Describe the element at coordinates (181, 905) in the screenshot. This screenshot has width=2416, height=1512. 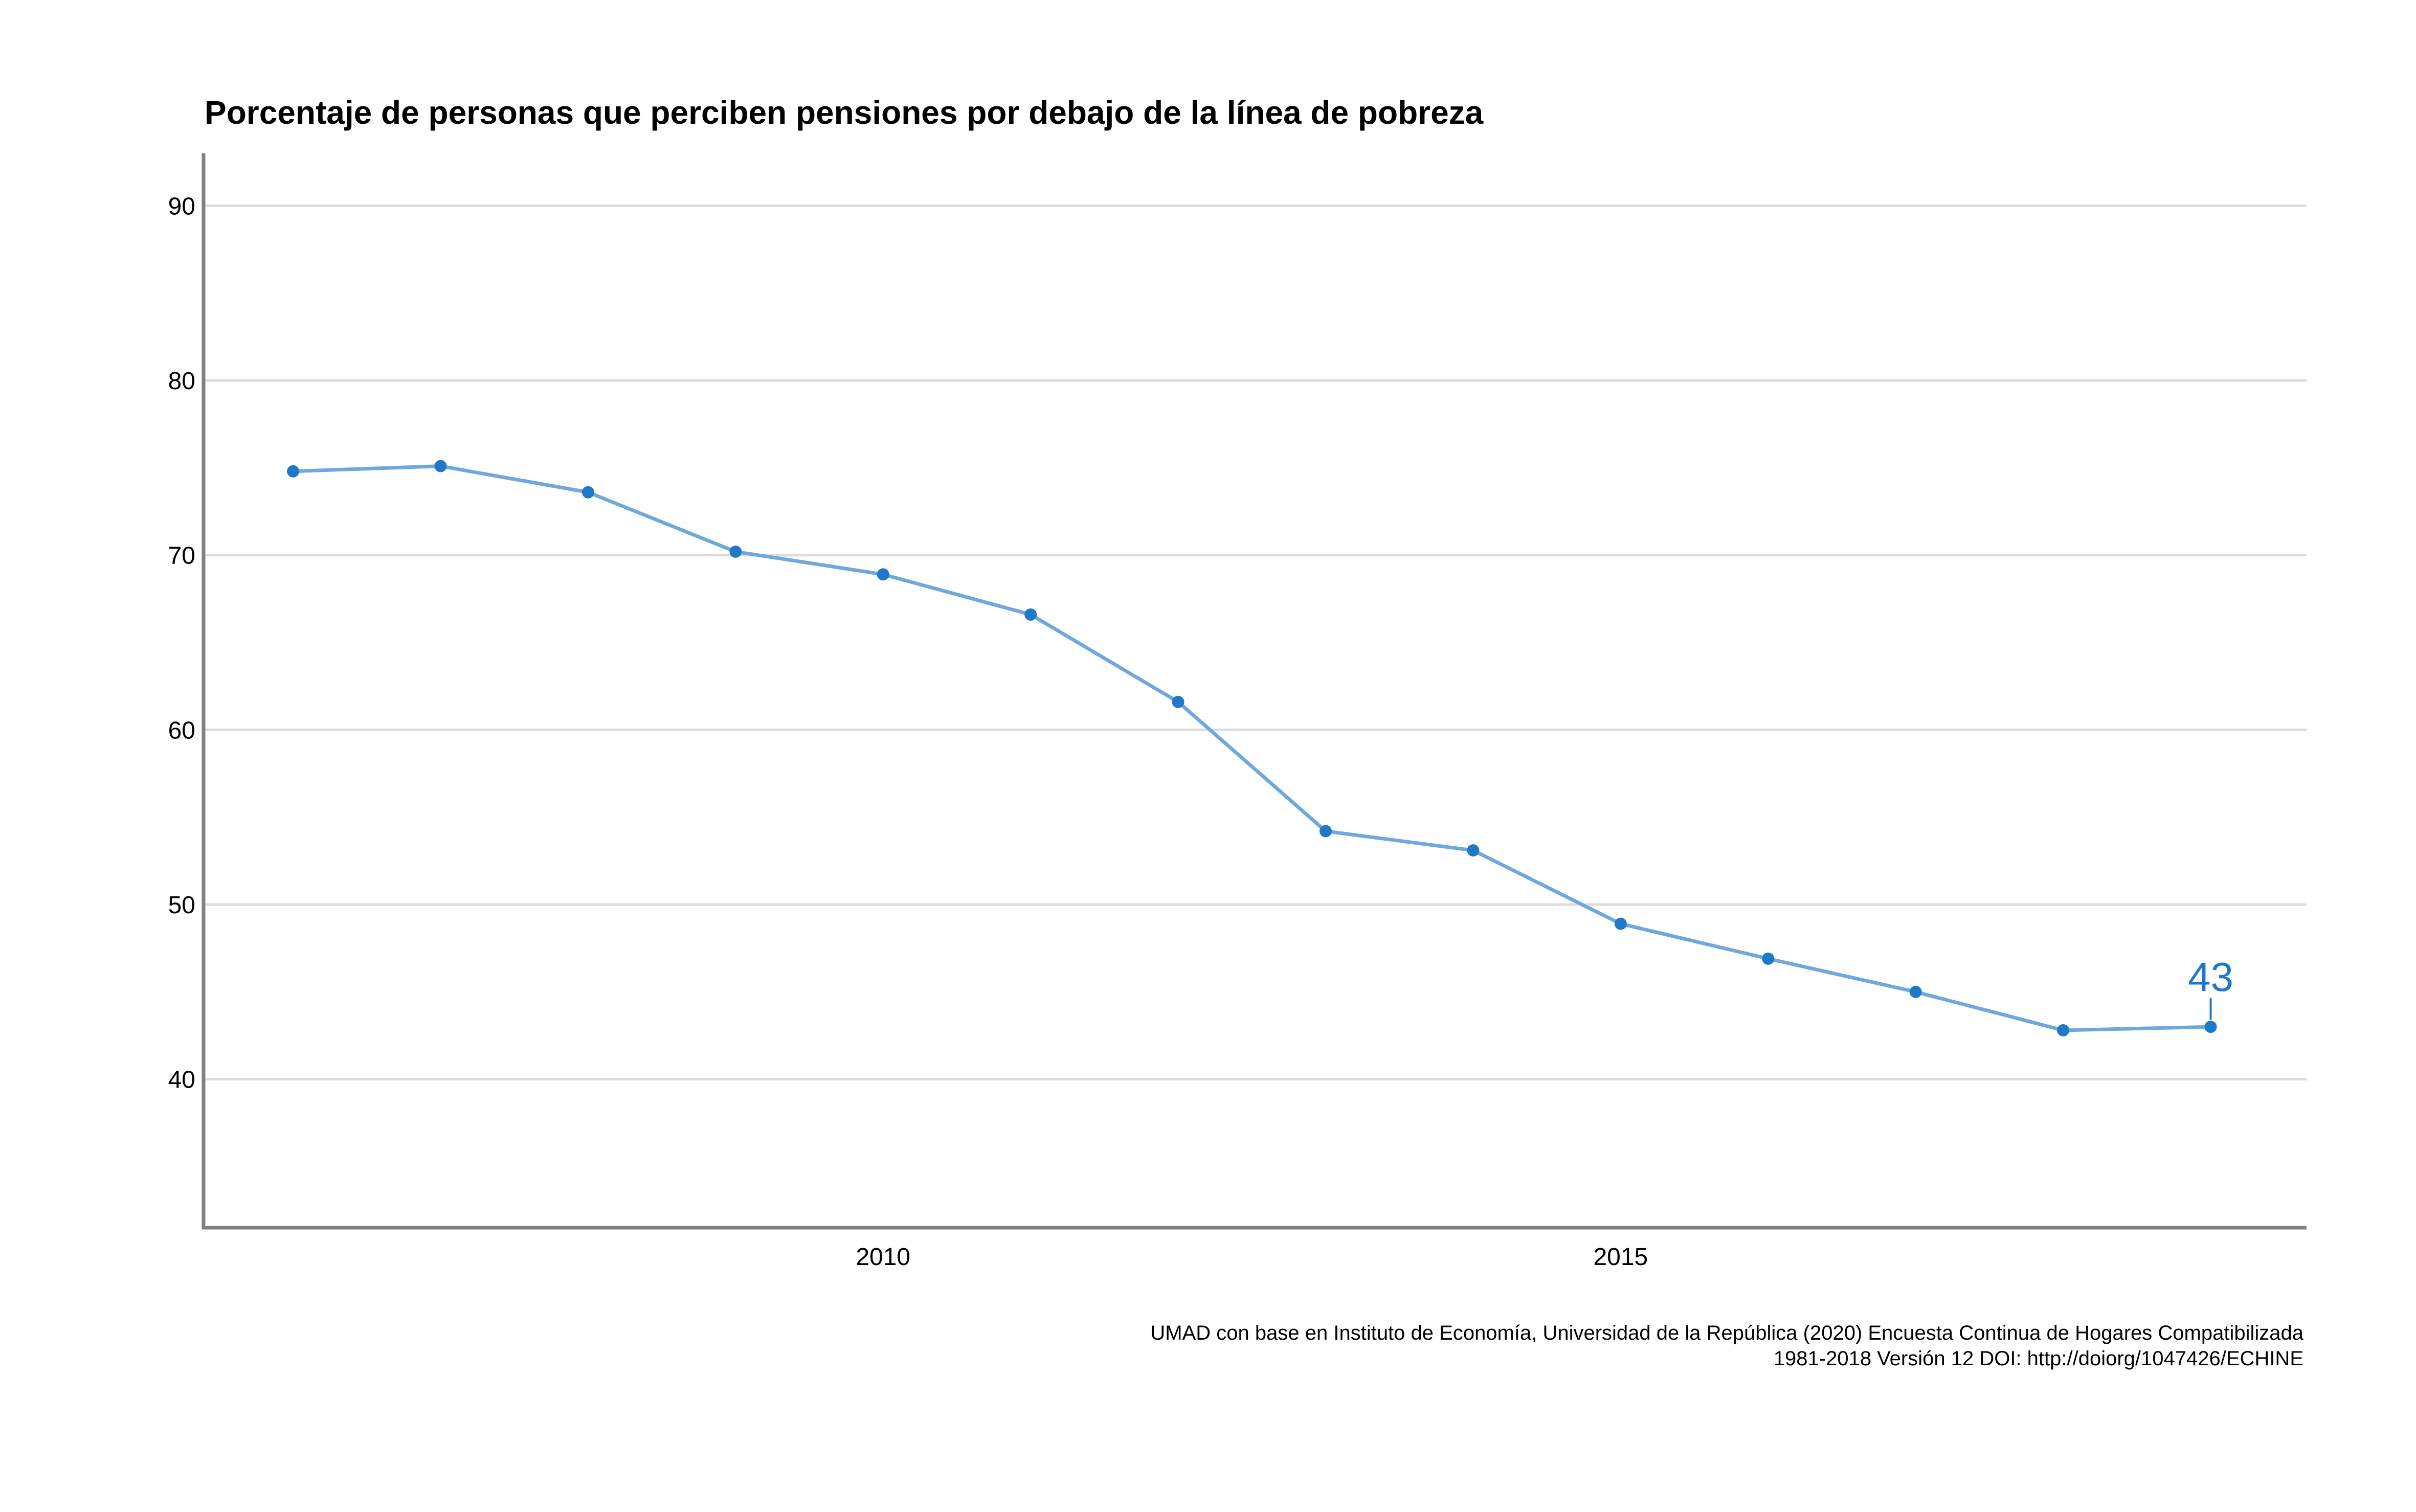
I see `y-tick-label: 50` at that location.